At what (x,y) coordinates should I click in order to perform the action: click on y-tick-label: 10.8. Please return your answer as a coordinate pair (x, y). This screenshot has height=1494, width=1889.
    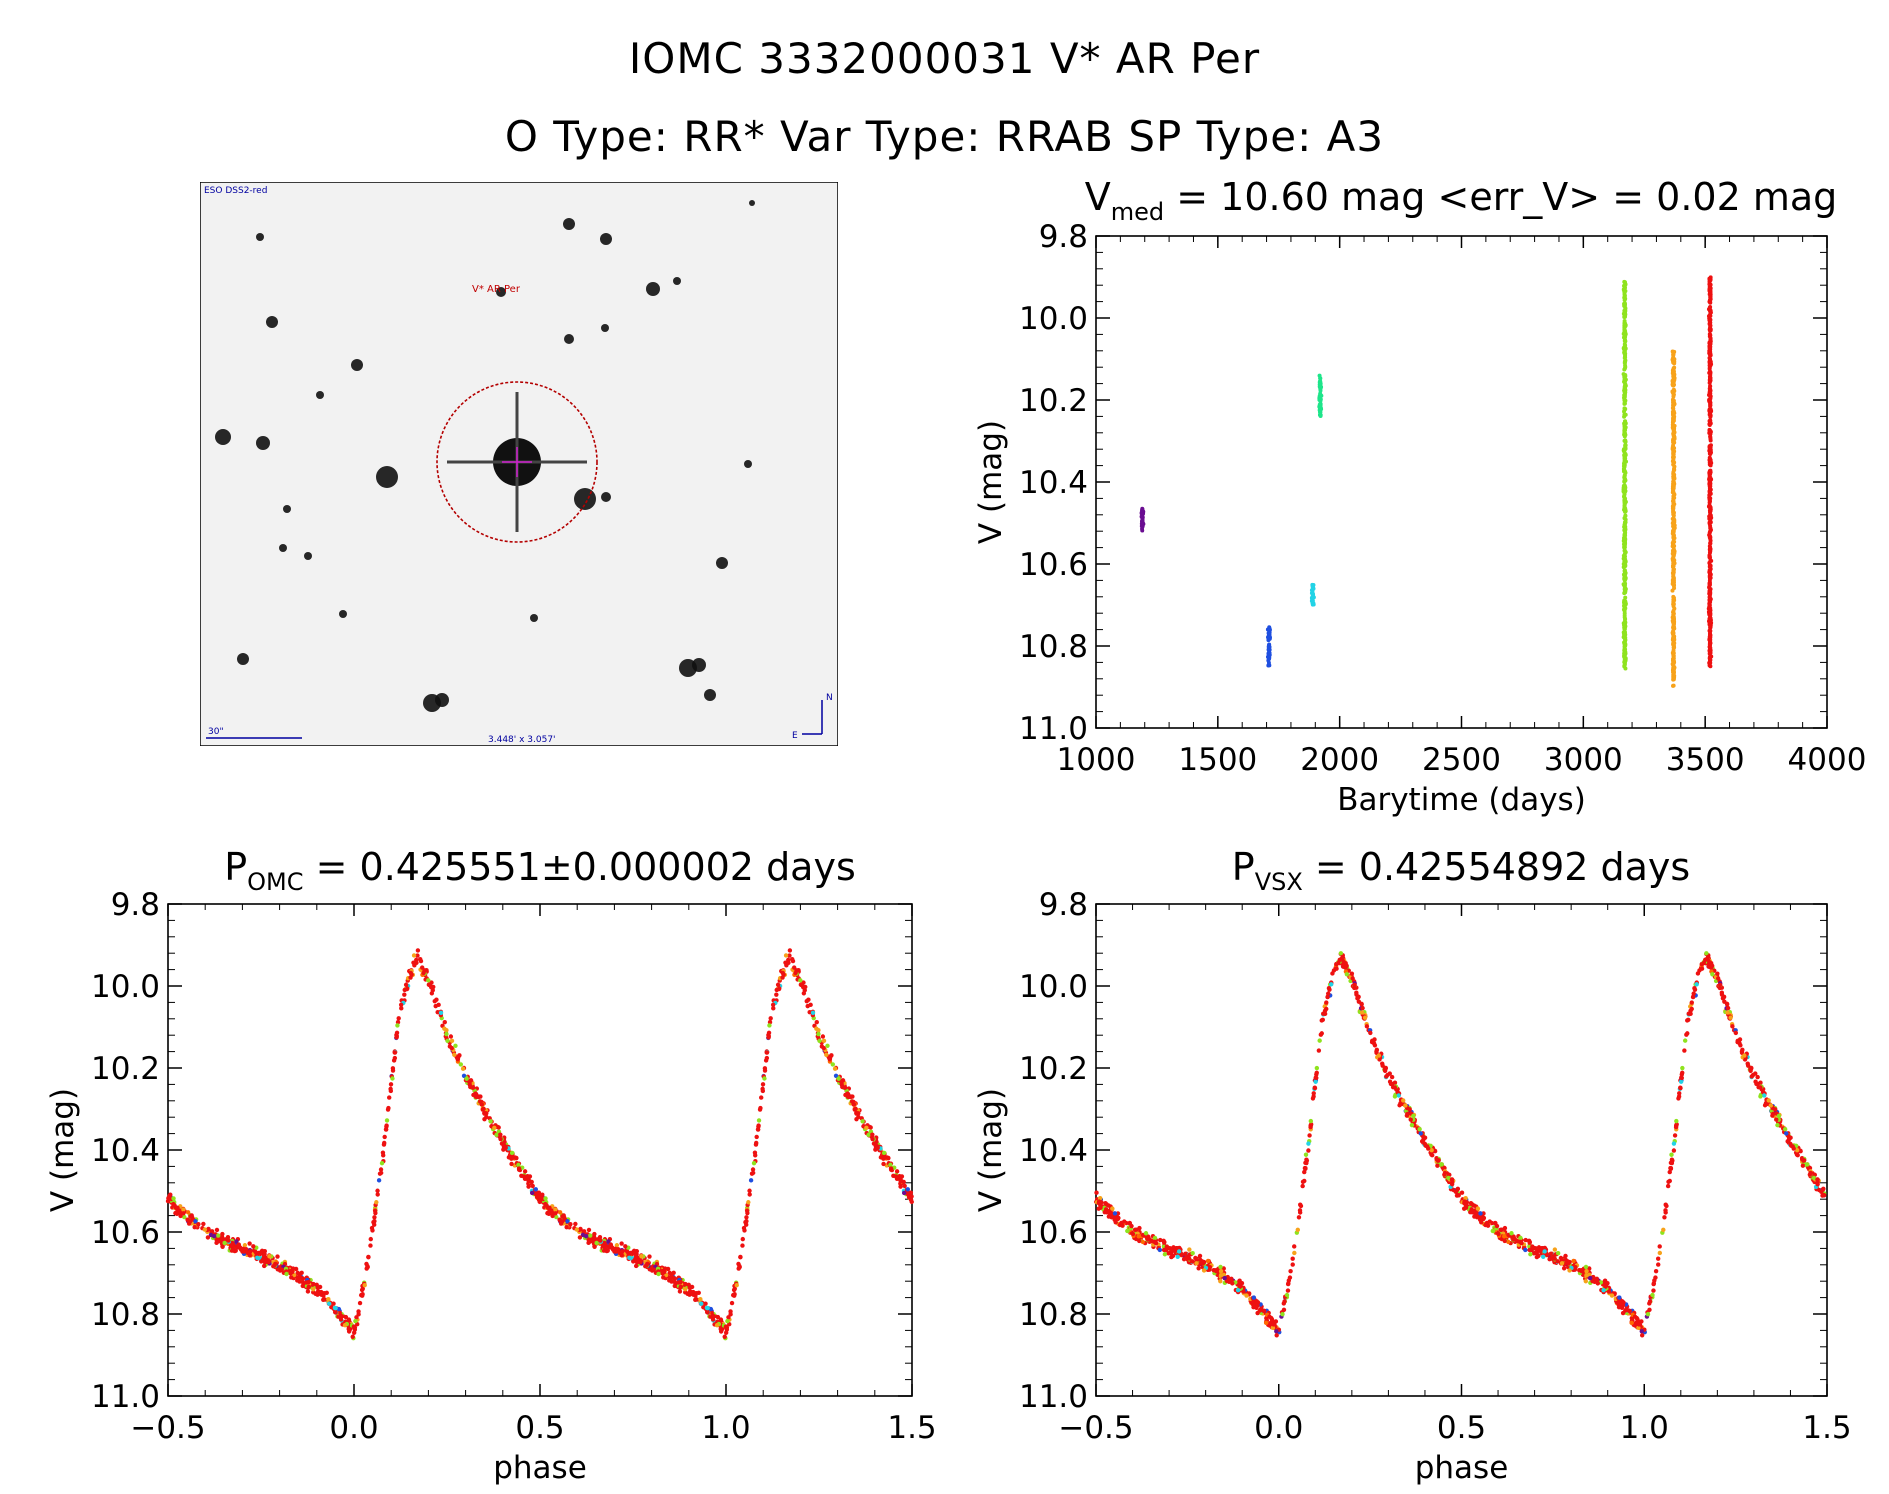
    Looking at the image, I should click on (125, 1315).